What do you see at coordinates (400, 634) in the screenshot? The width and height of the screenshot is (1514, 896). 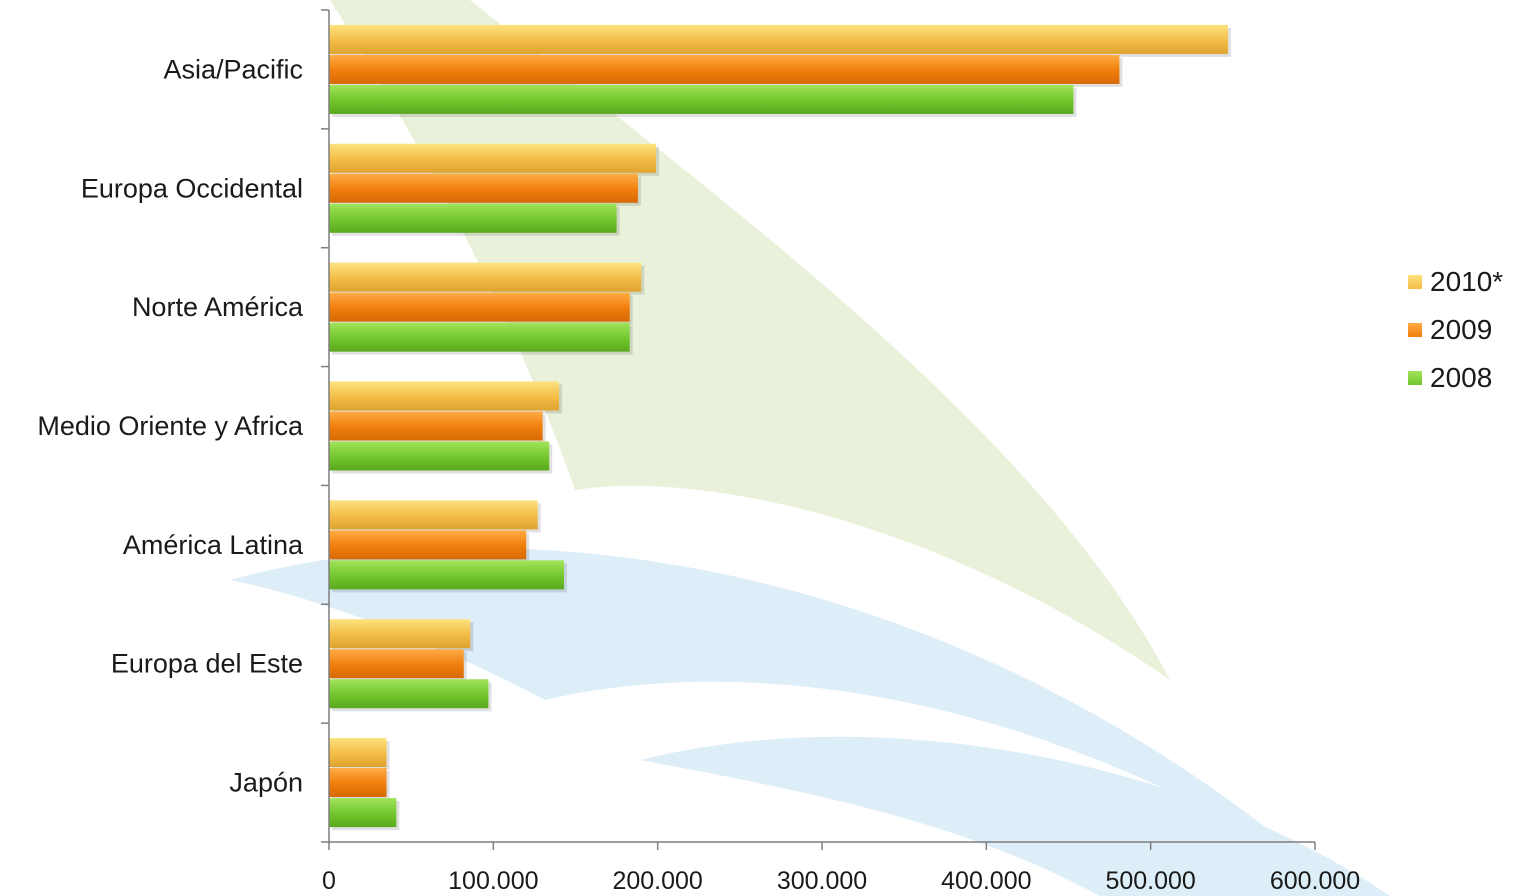 I see `bar-europa-del-este-2010` at bounding box center [400, 634].